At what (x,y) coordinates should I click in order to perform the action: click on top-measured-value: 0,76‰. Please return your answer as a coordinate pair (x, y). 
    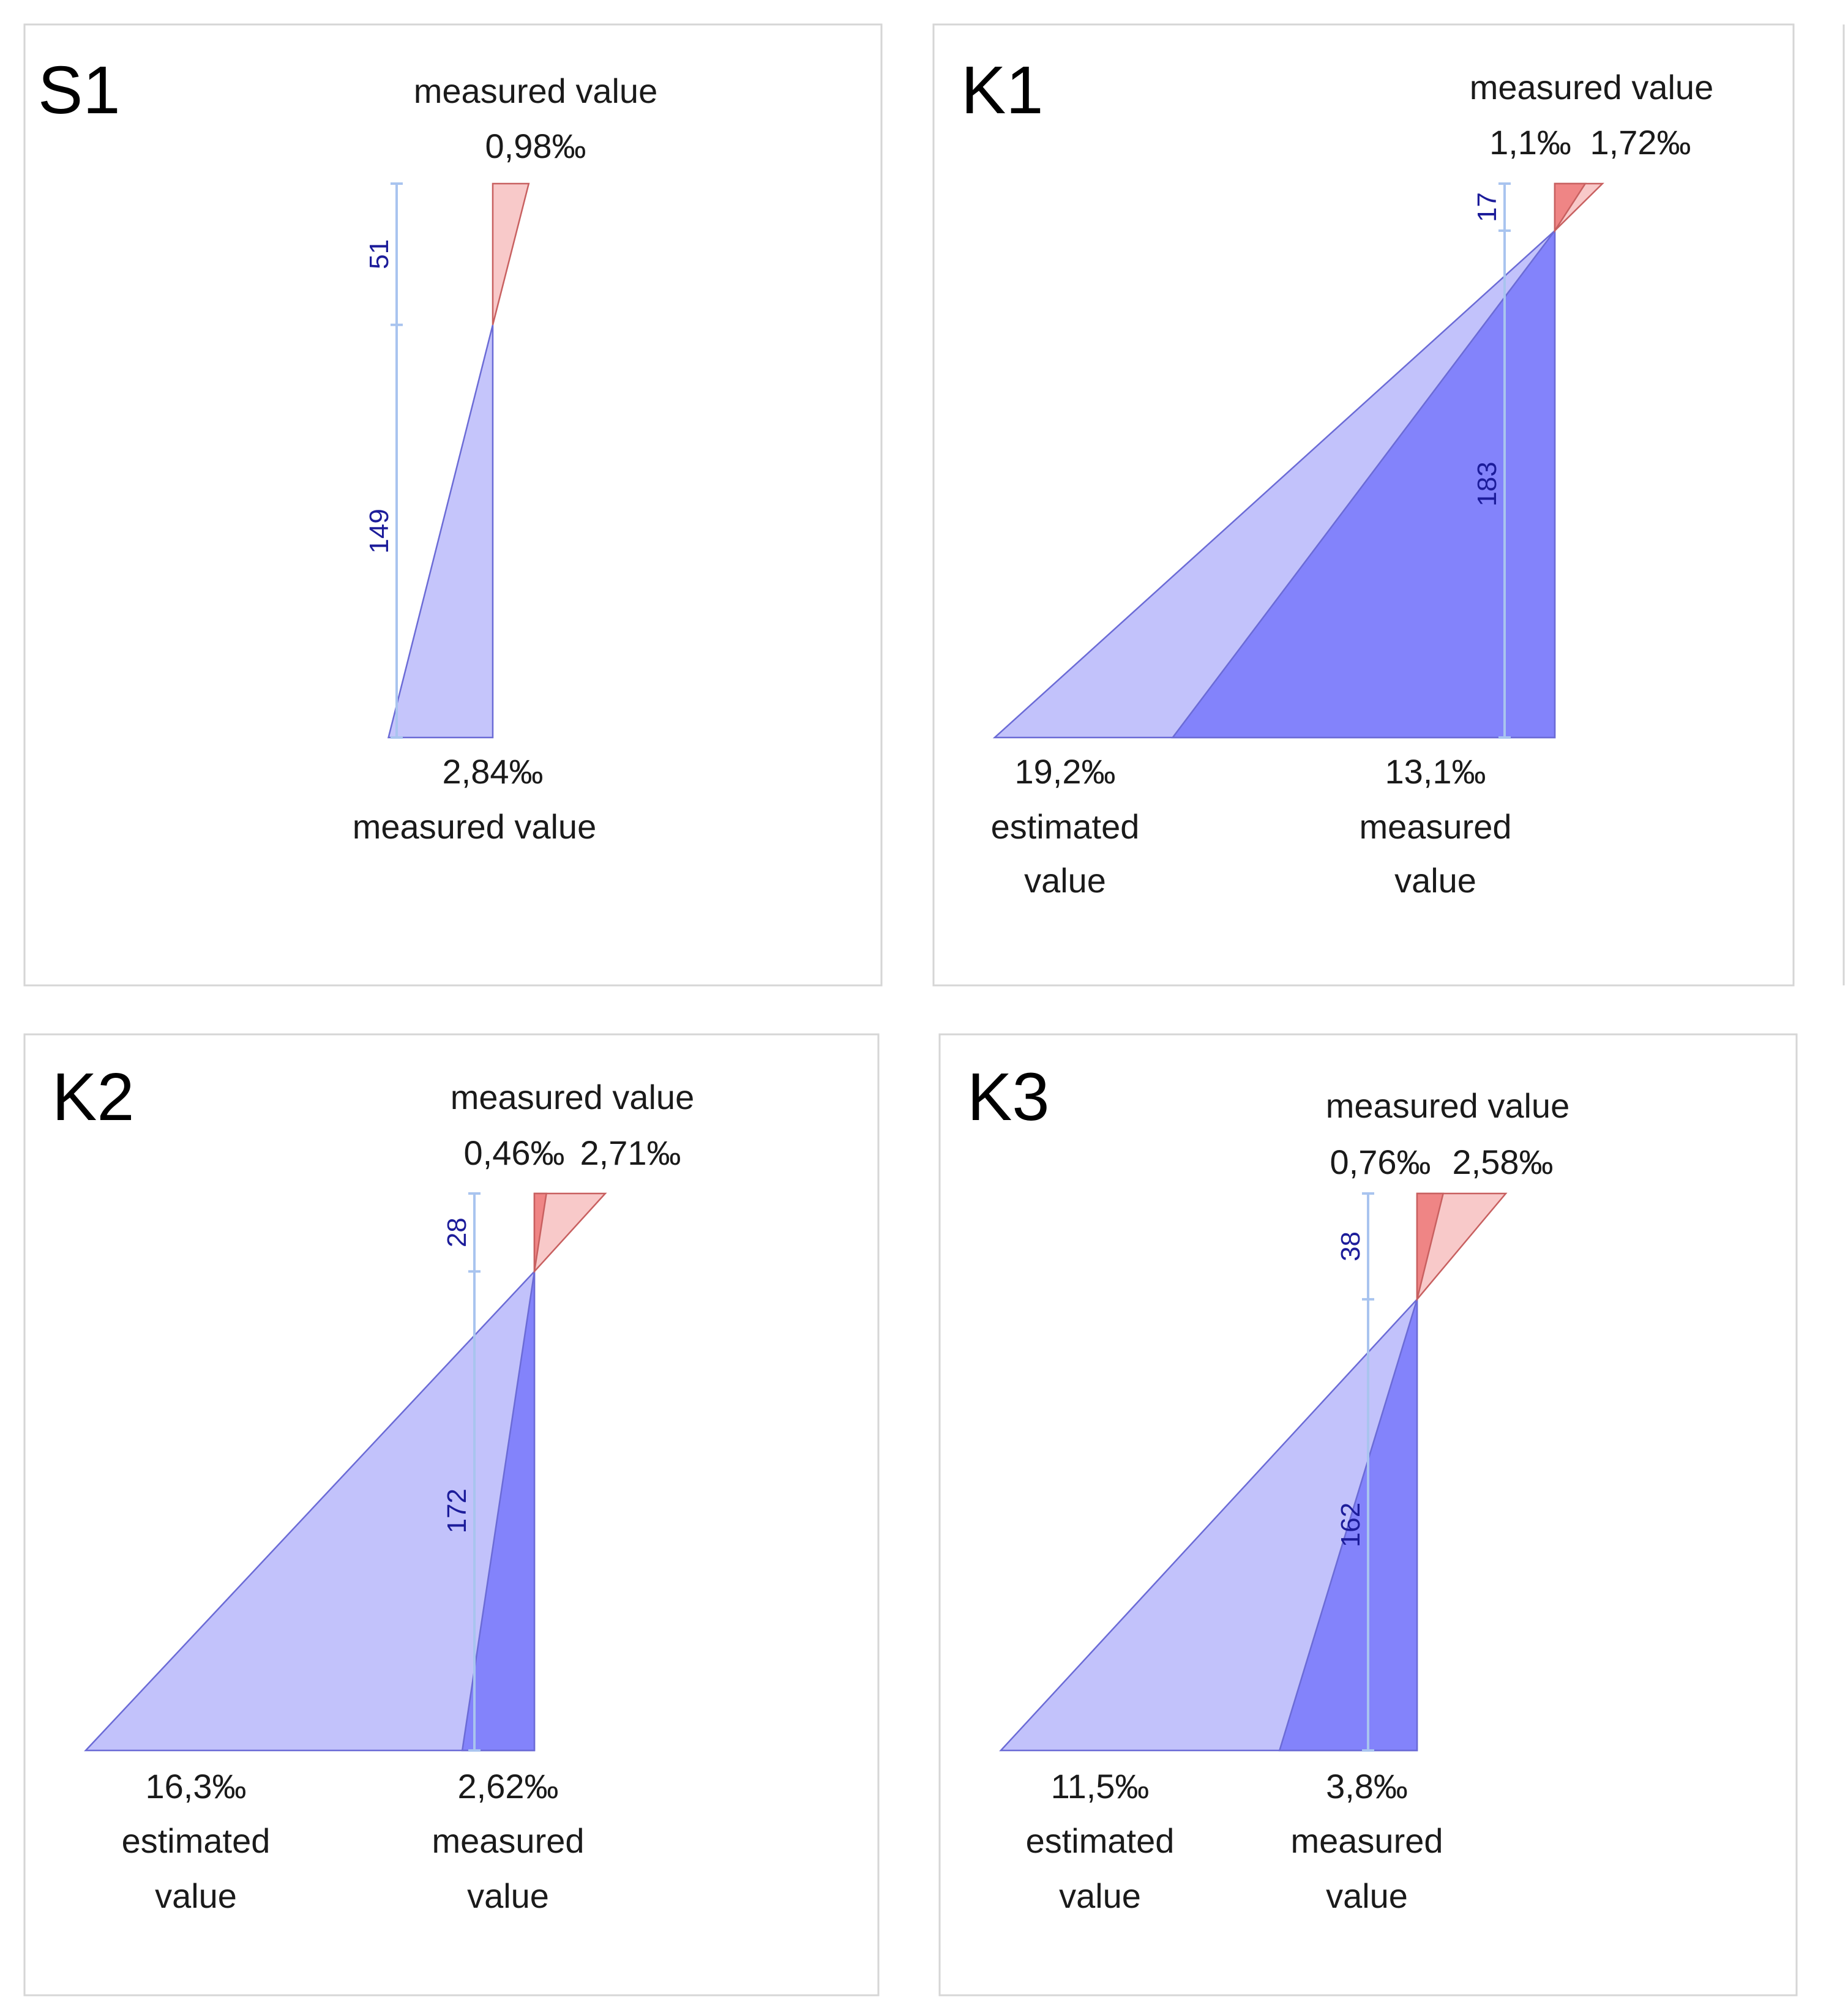
    Looking at the image, I should click on (1380, 1162).